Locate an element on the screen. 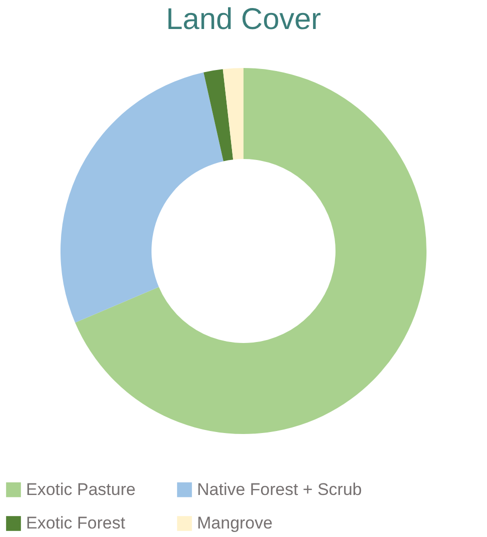 The height and width of the screenshot is (537, 487). legend-label: Mangrove is located at coordinates (235, 523).